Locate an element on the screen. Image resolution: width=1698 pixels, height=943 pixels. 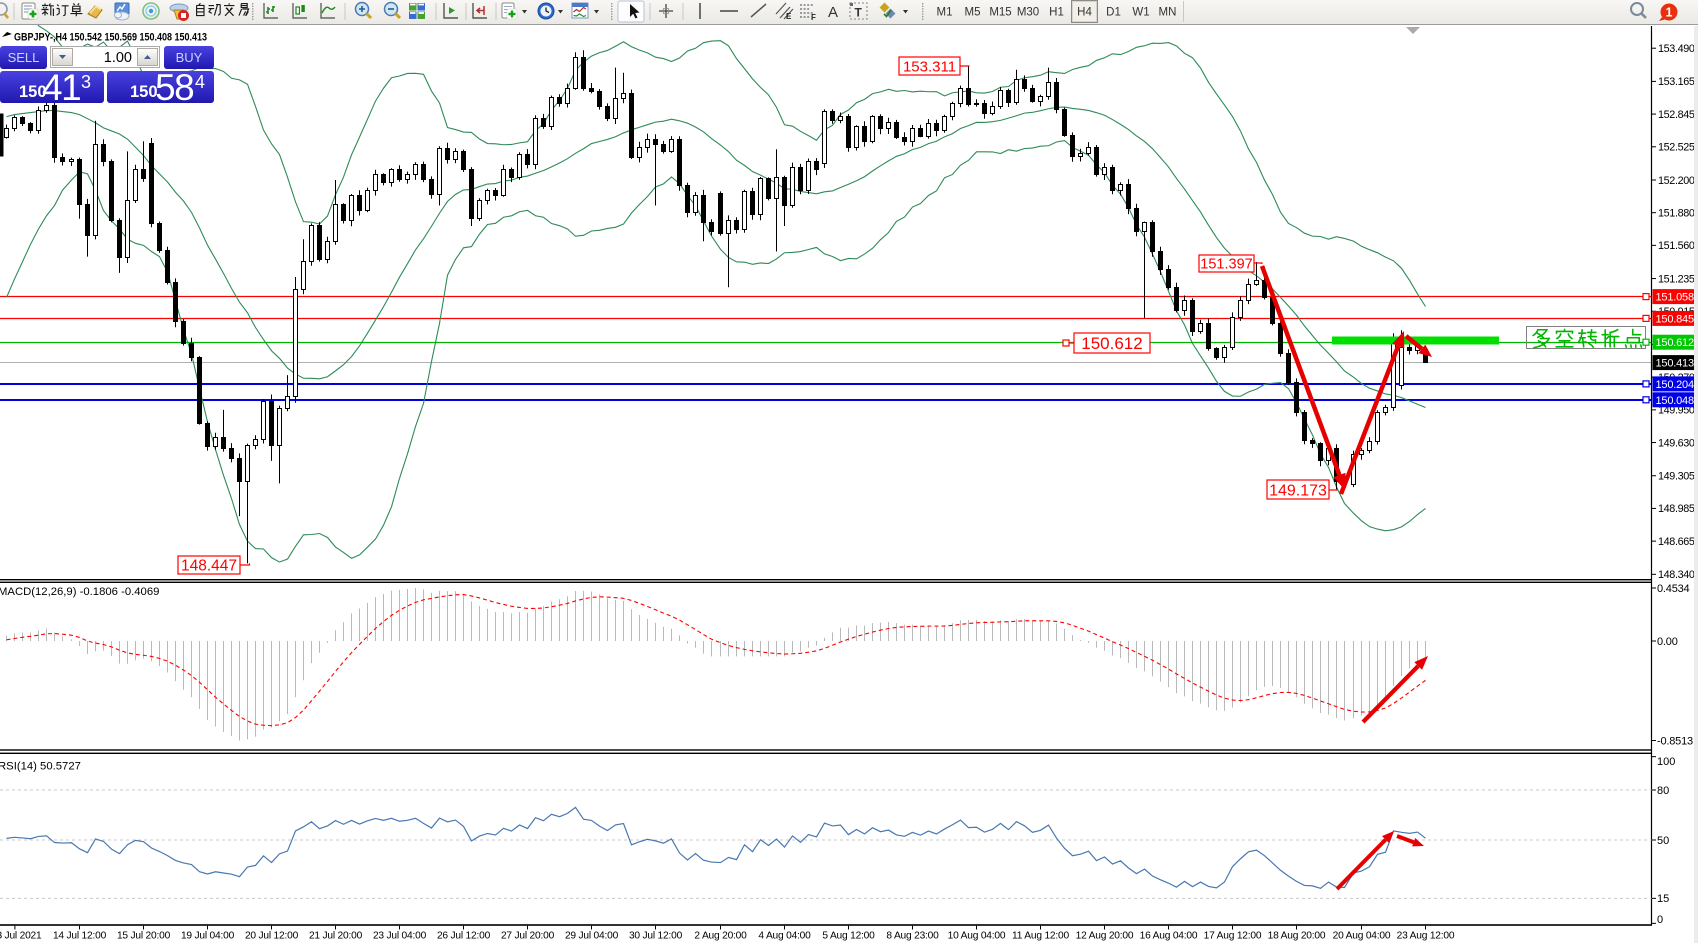
svg-text: E is located at coordinates (789, 16).